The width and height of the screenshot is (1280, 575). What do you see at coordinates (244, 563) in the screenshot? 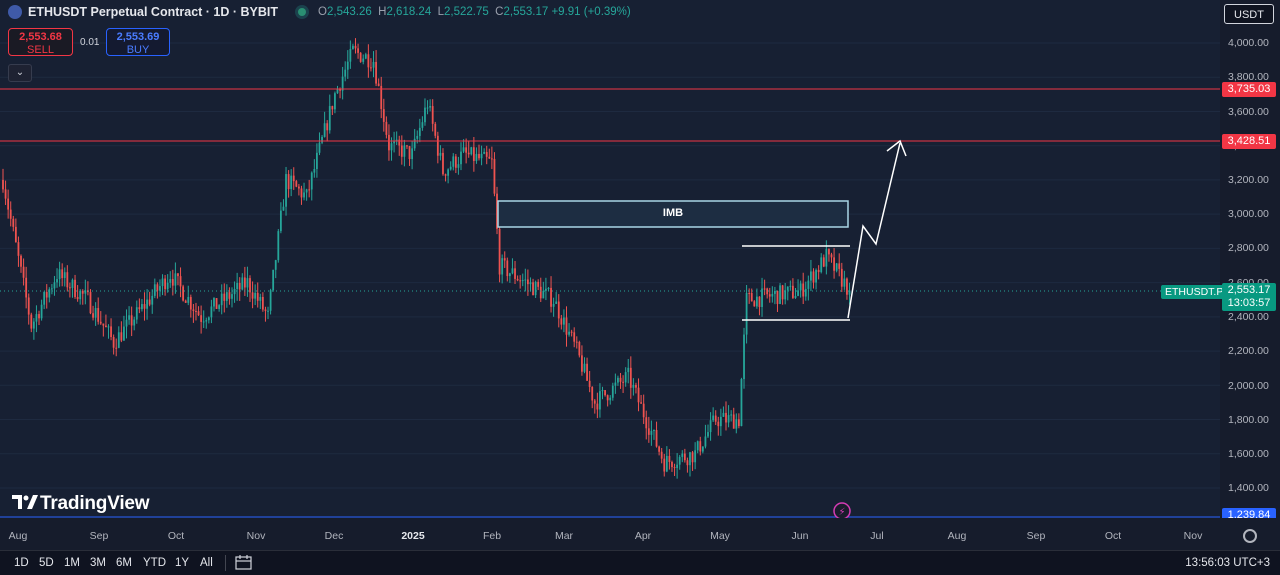
I see `date-range-icon` at bounding box center [244, 563].